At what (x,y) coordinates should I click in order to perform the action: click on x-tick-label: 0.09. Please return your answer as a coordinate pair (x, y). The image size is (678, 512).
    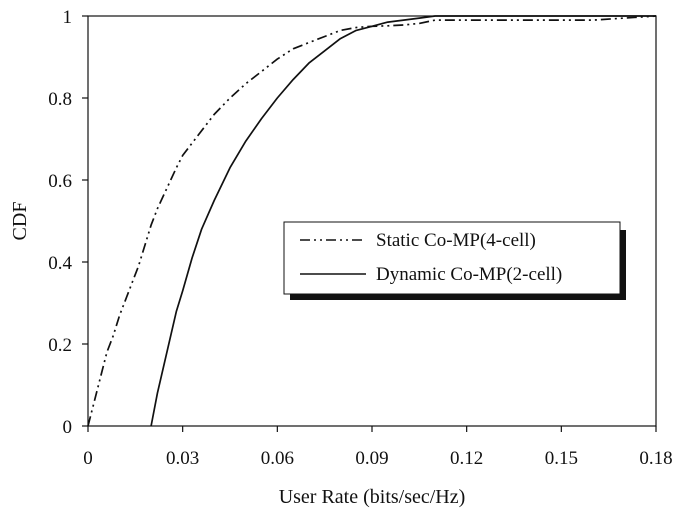
    Looking at the image, I should click on (371, 458).